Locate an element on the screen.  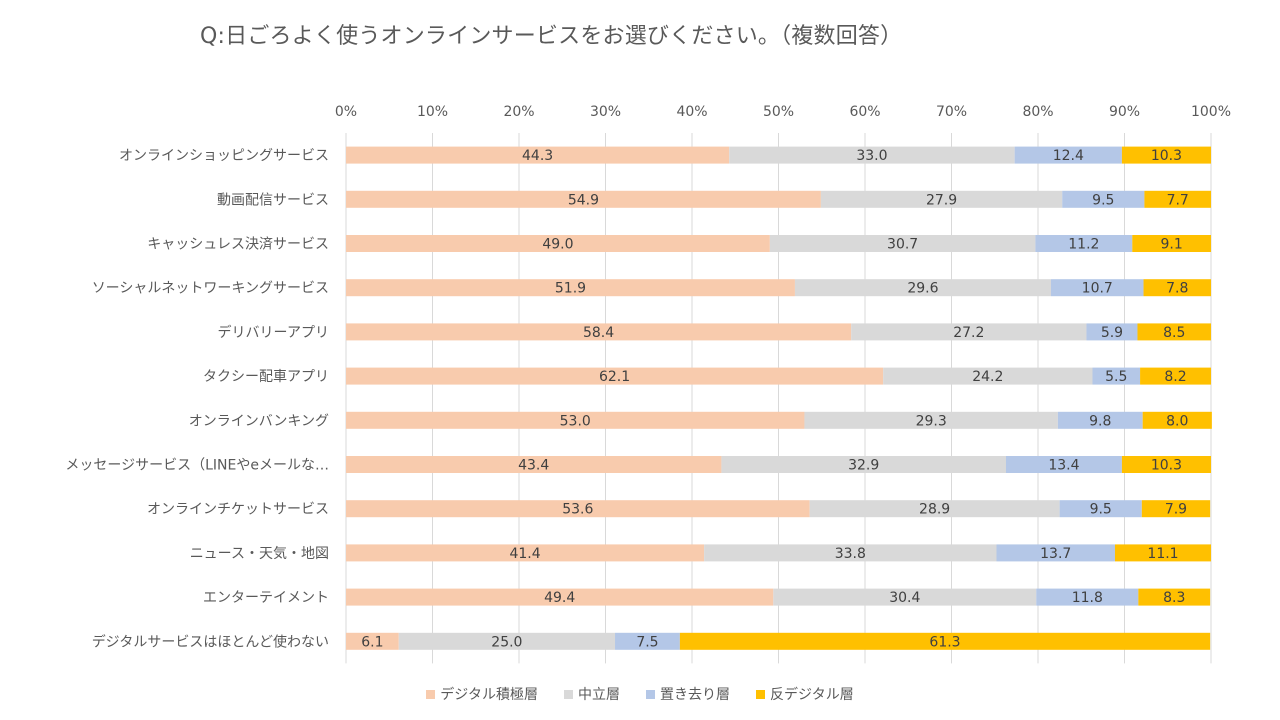
data-label: 7.5 is located at coordinates (647, 642).